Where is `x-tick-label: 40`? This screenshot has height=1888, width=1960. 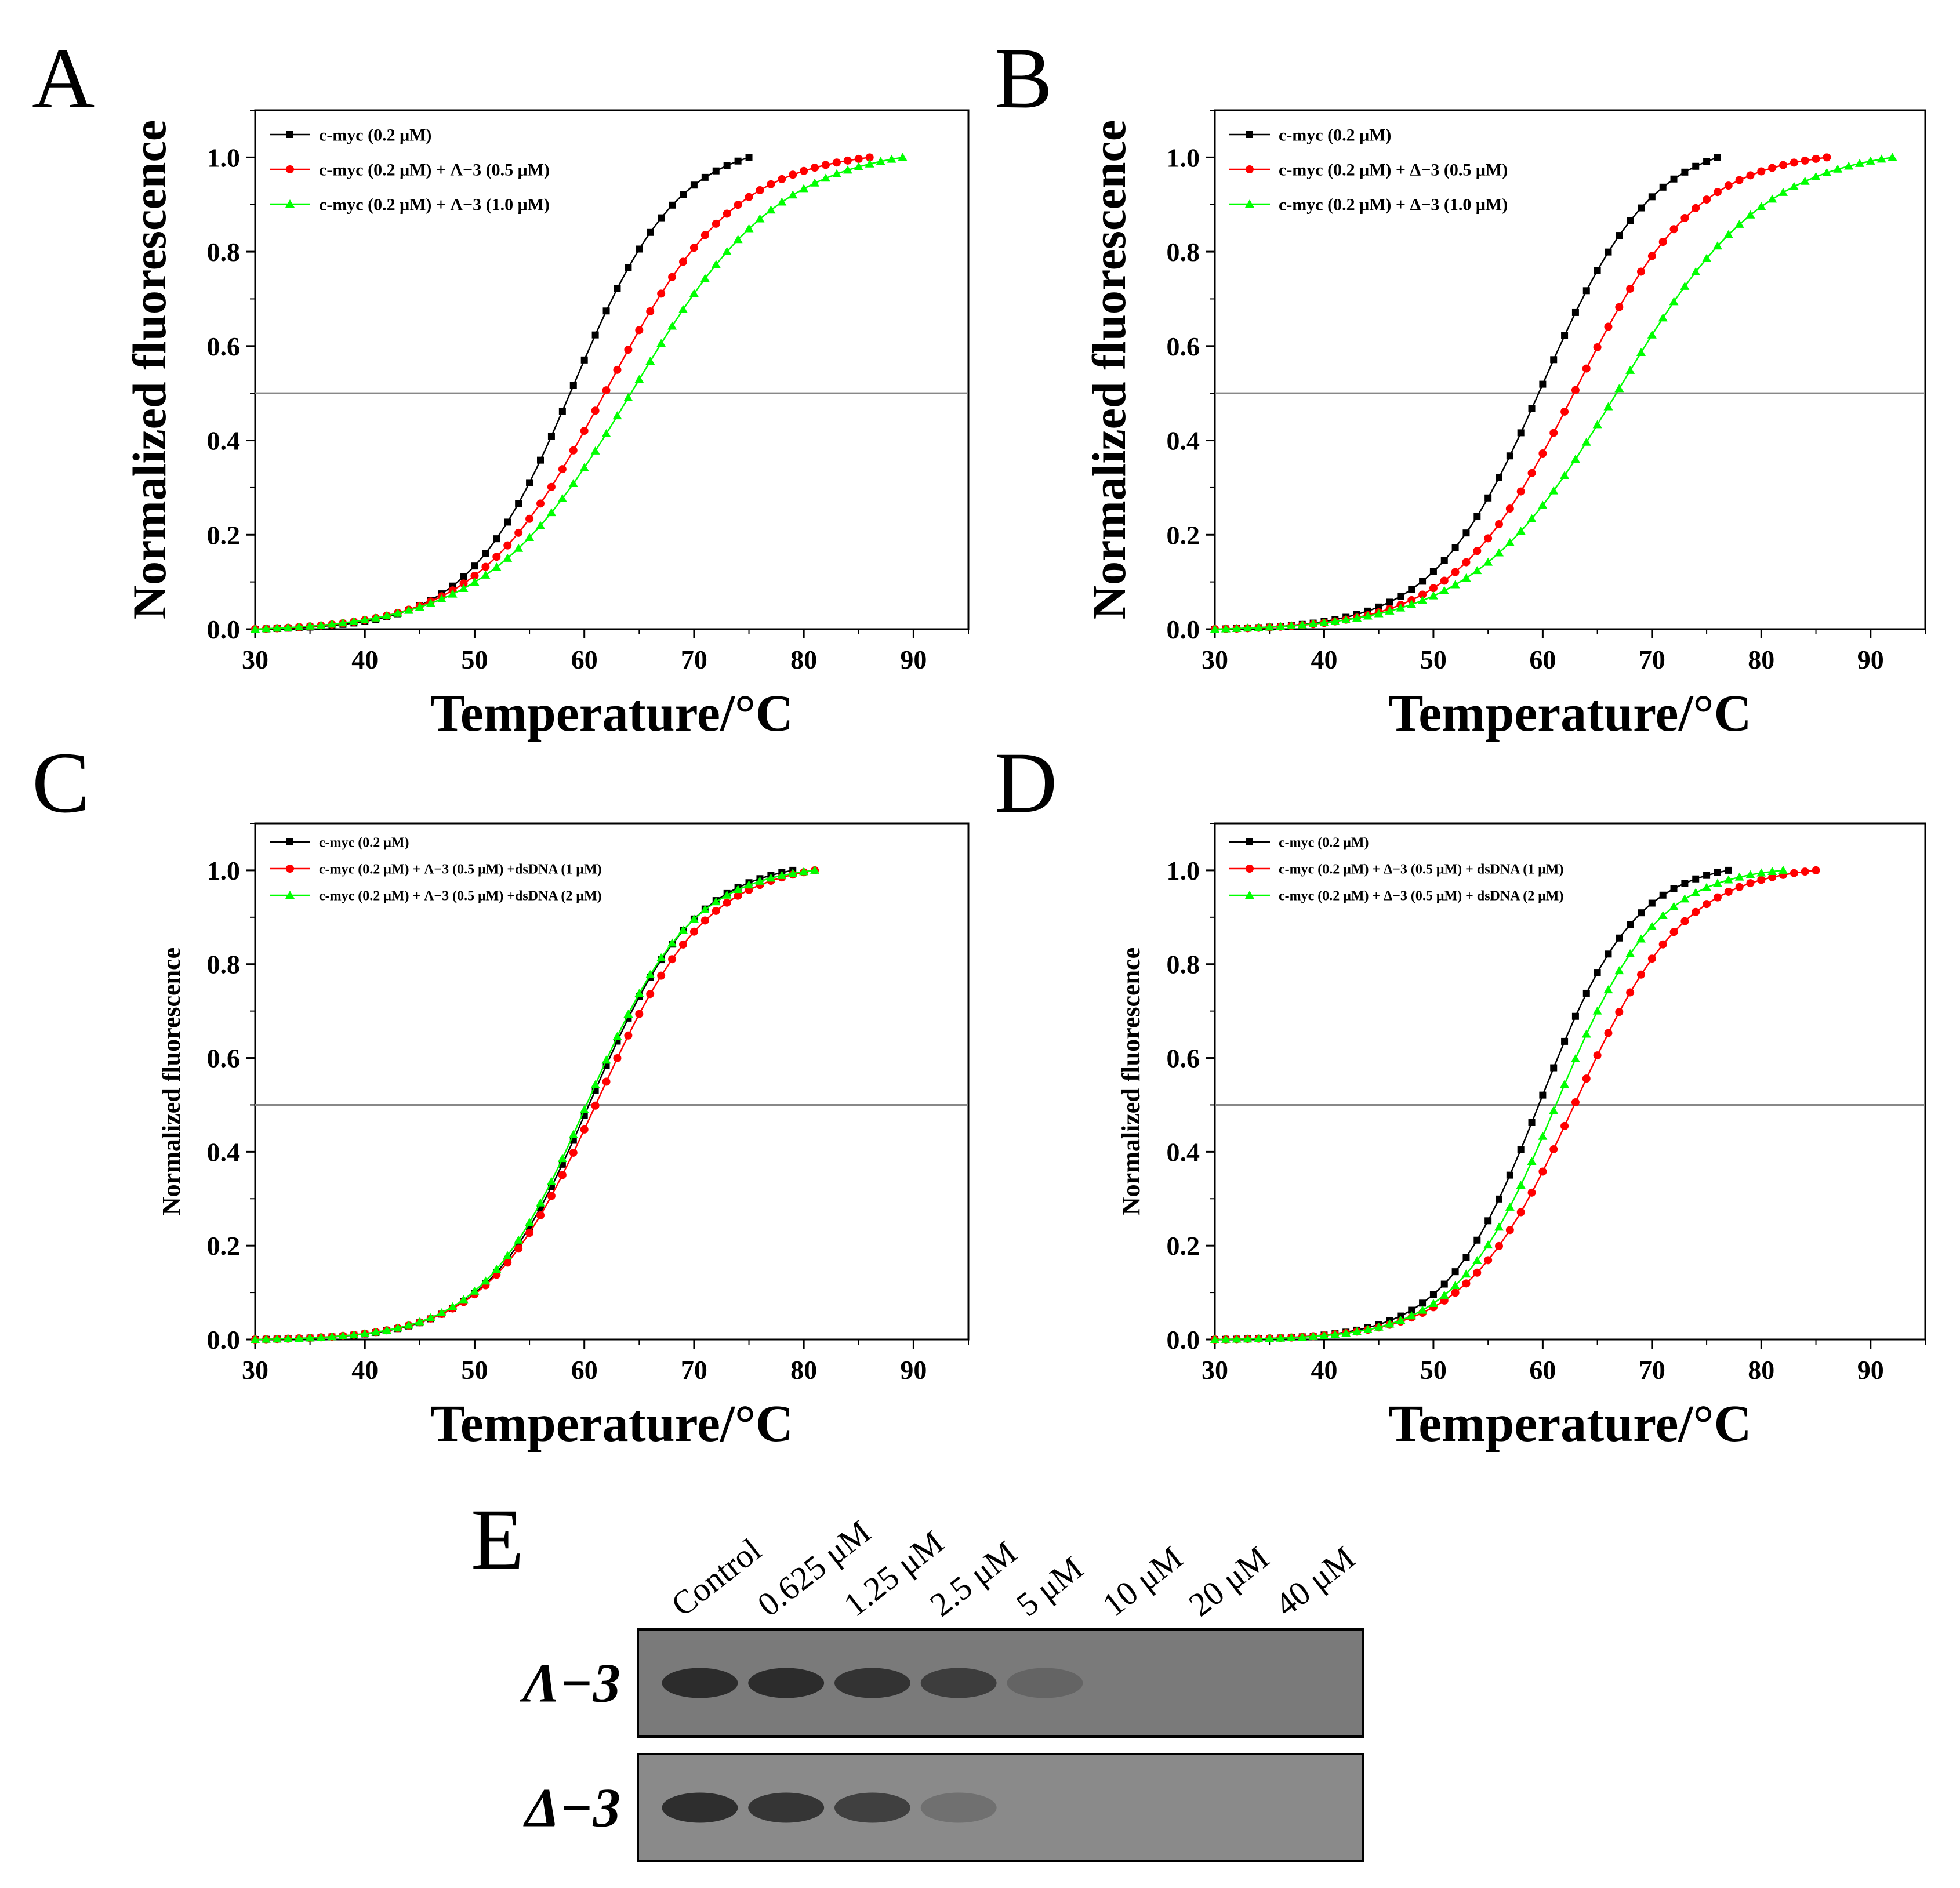 x-tick-label: 40 is located at coordinates (1324, 659).